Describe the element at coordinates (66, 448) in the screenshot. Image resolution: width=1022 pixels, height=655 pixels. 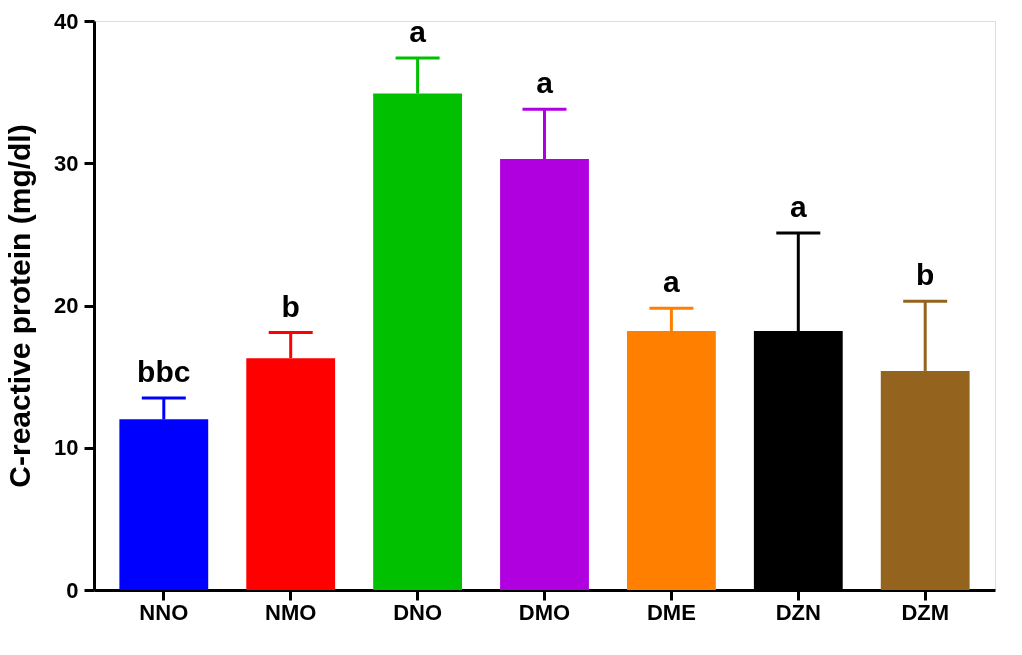
I see `y-tick-label: 10` at that location.